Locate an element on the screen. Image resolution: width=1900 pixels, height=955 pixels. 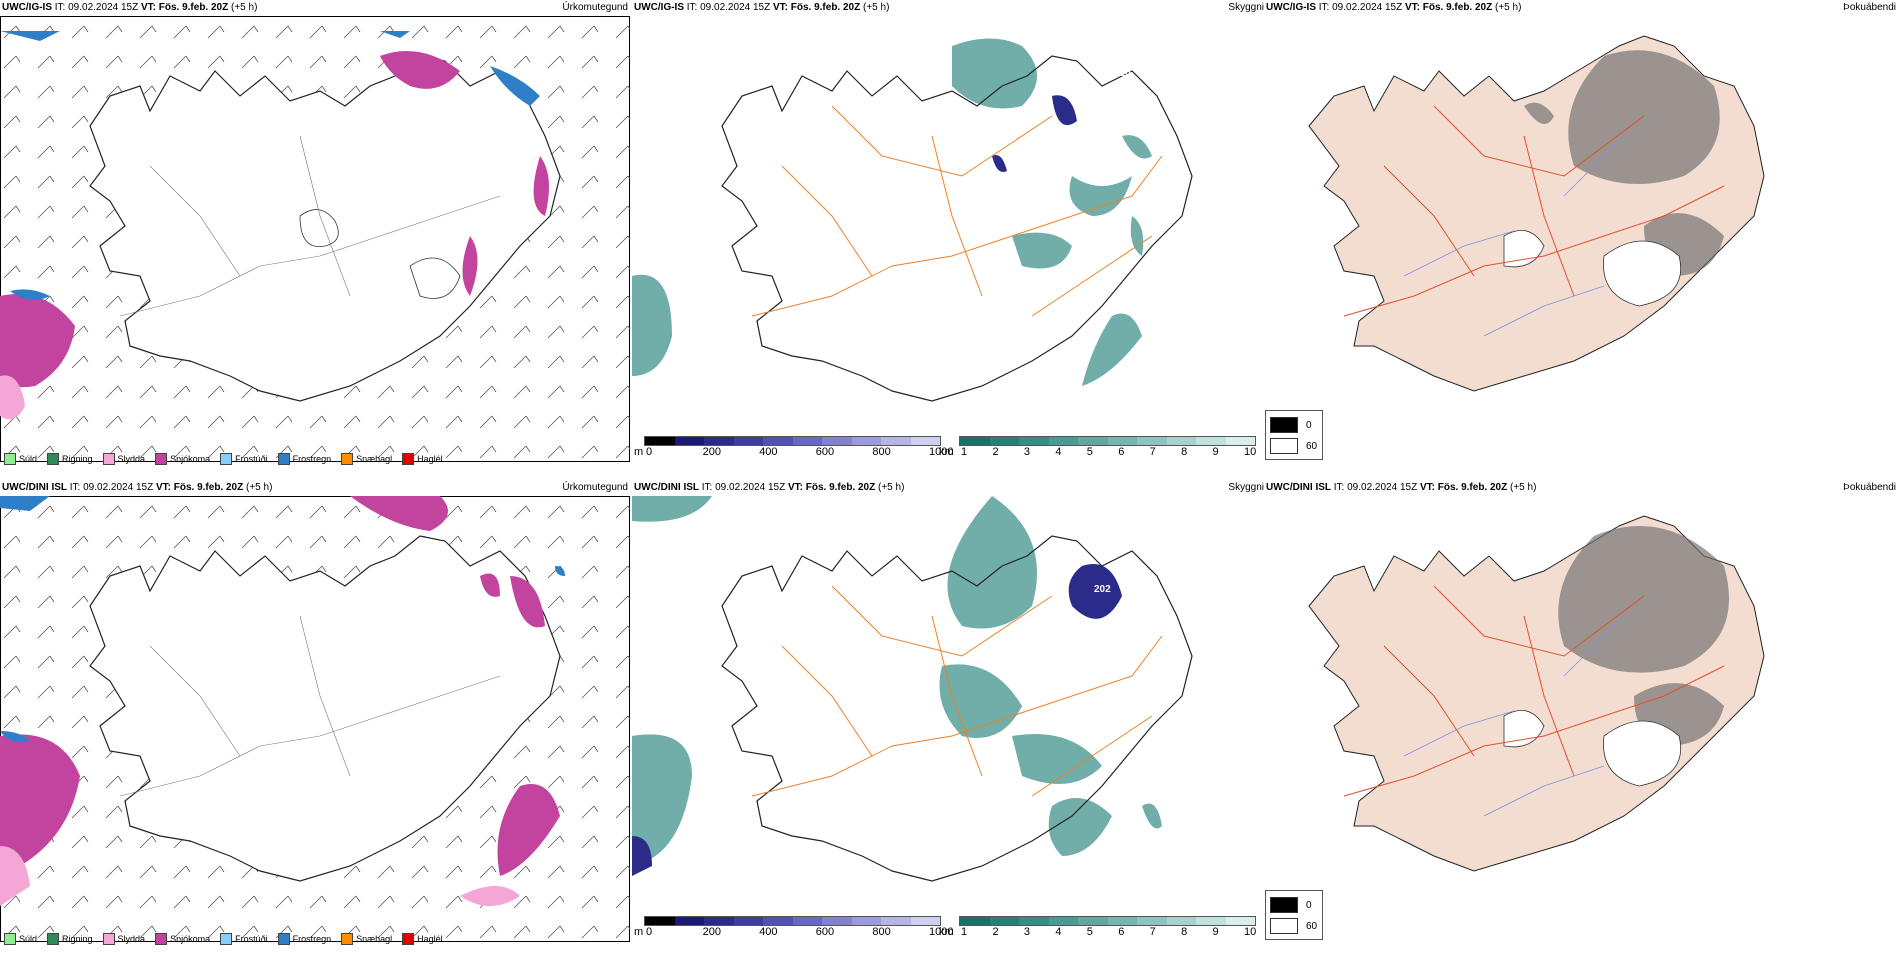
visibility-map: 202 297 95 785 is located at coordinates (948, 706).